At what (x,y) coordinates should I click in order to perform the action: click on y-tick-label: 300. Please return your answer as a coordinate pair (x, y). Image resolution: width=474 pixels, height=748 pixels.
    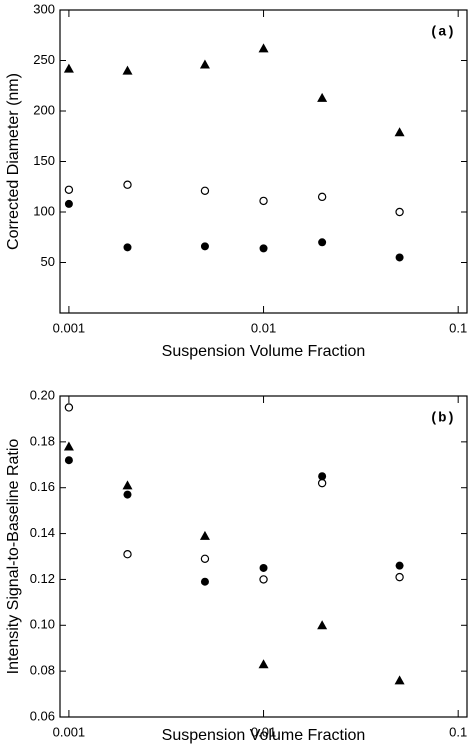
    Looking at the image, I should click on (44, 8).